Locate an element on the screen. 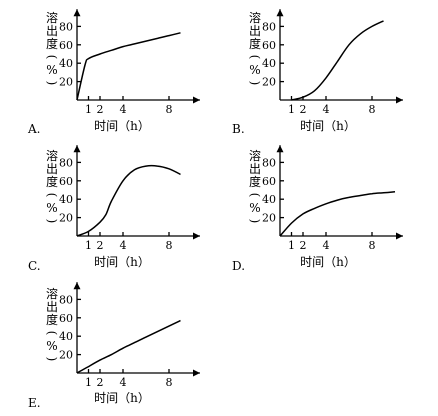  chart-panel: 20 40 60 80 1 2 4 8 溶出度 (%) 时间（h） B. is located at coordinates (317, 72).